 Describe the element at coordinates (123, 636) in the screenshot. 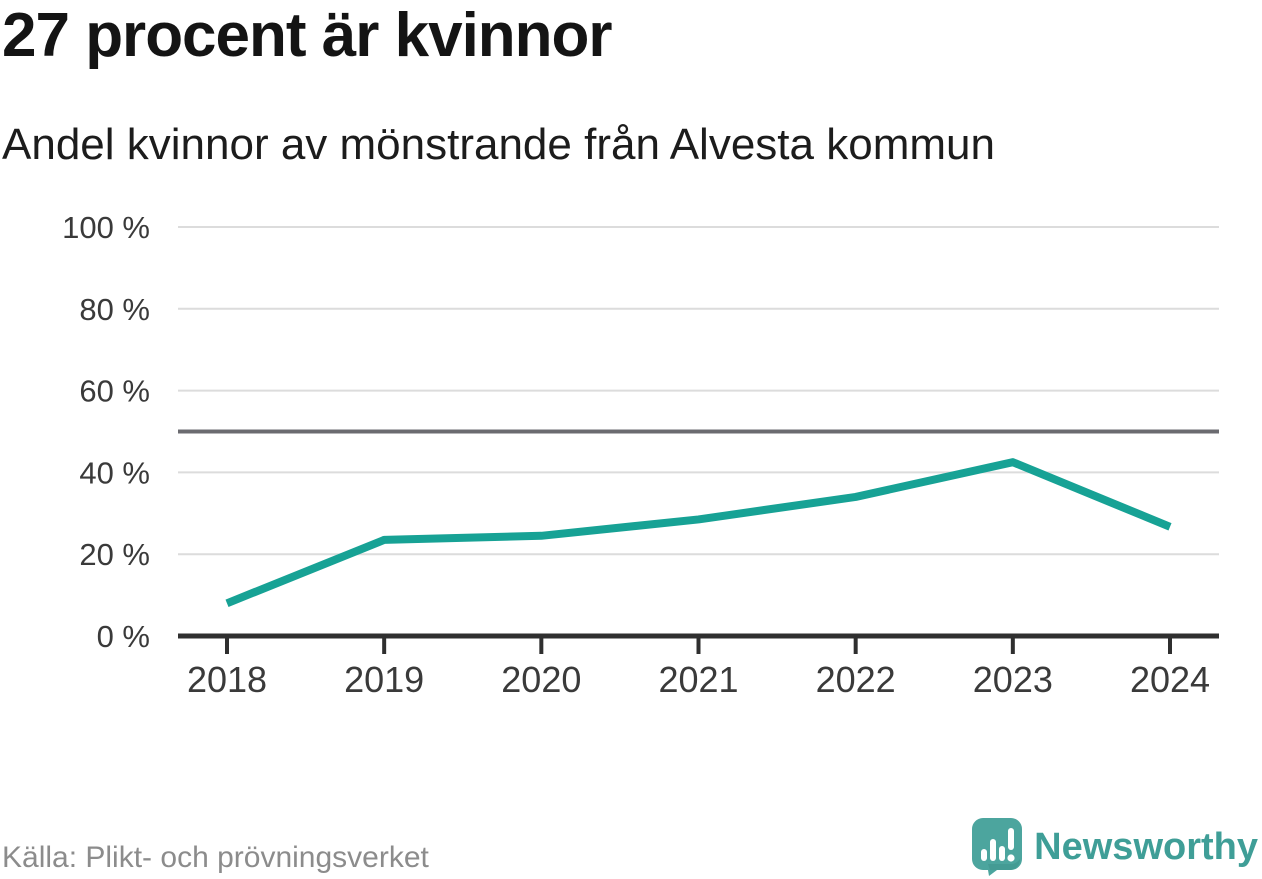

I see `y-tick-label: 0 %` at that location.